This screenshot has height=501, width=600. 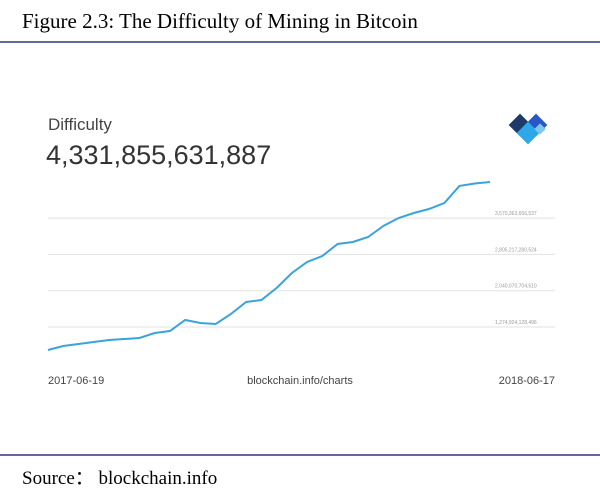 I want to click on logo, so click(x=528, y=129).